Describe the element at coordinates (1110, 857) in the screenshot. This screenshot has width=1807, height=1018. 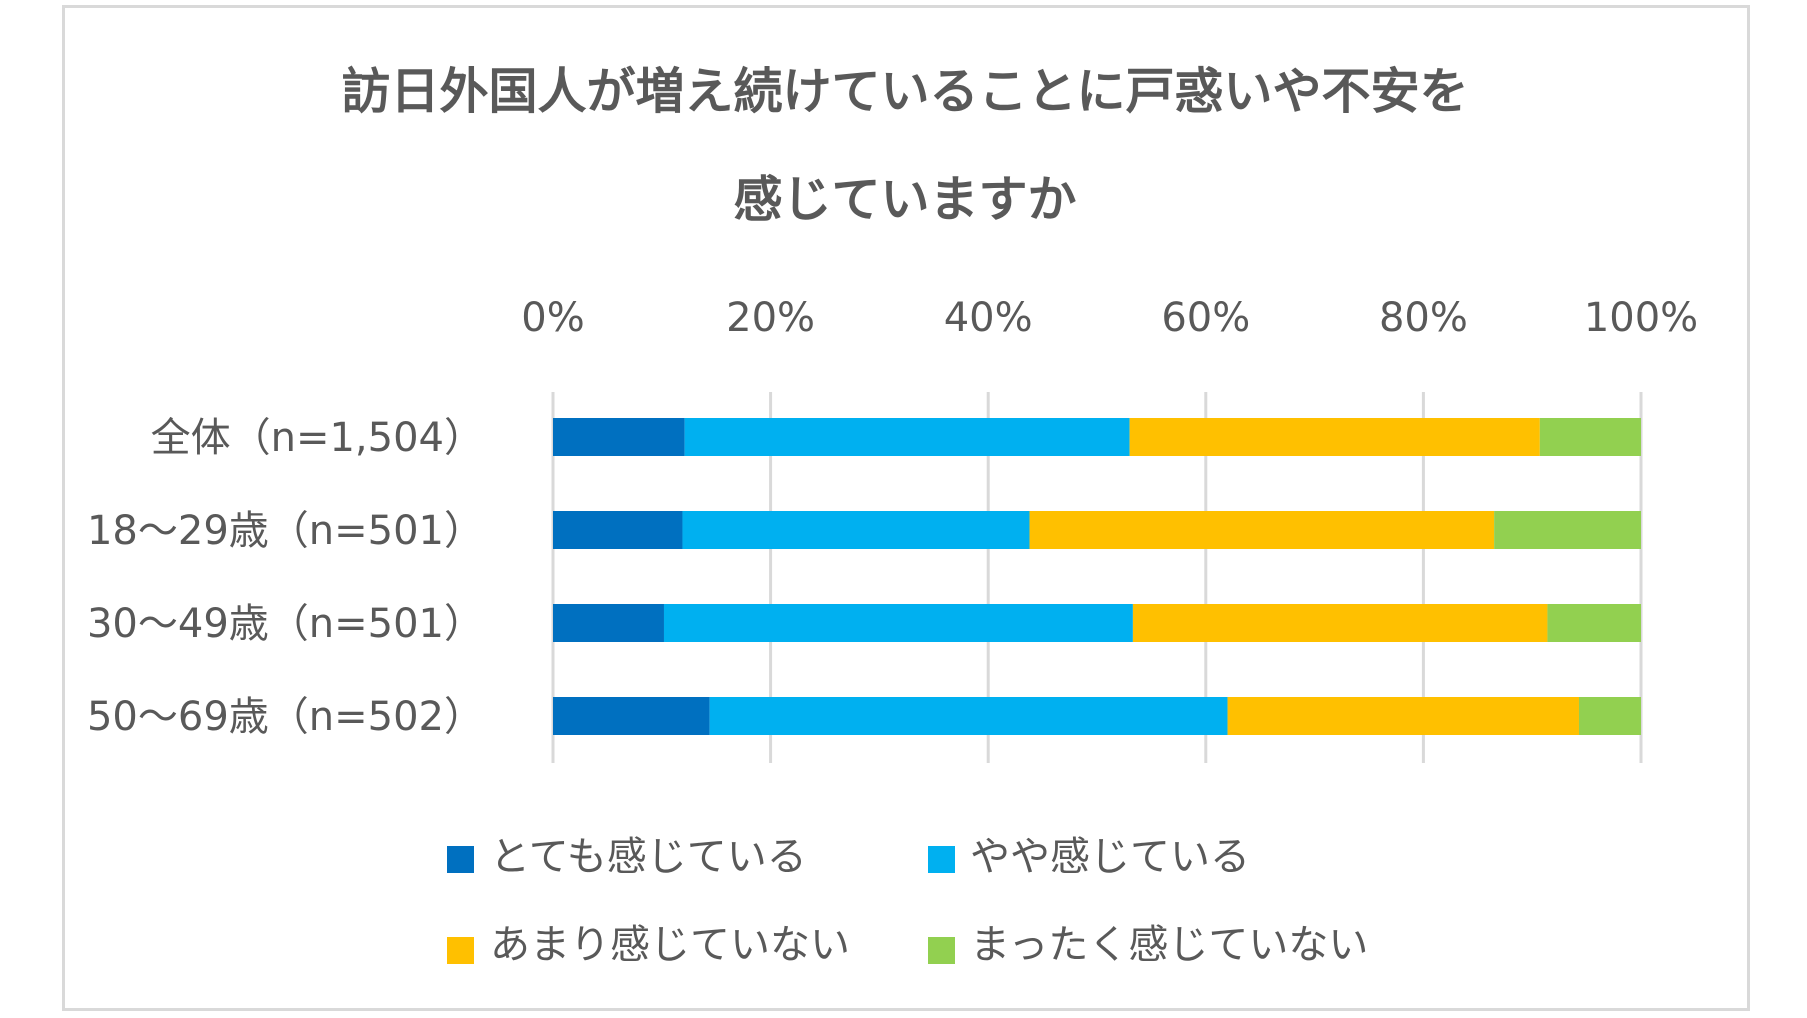
I see `legend-label: やや感じている` at that location.